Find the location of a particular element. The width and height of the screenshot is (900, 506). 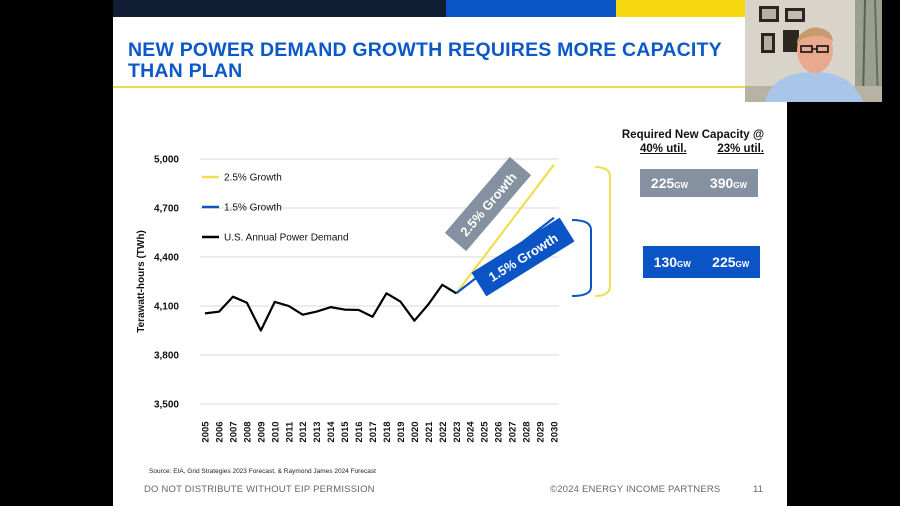

y-tick-label: 4,100 is located at coordinates (166, 307).